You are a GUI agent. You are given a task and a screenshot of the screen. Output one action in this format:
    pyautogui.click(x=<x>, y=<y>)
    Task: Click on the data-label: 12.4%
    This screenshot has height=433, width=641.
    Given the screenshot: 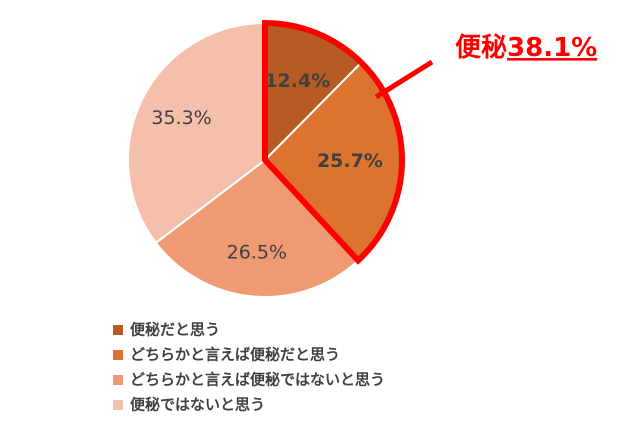 What is the action you would take?
    pyautogui.click(x=297, y=81)
    